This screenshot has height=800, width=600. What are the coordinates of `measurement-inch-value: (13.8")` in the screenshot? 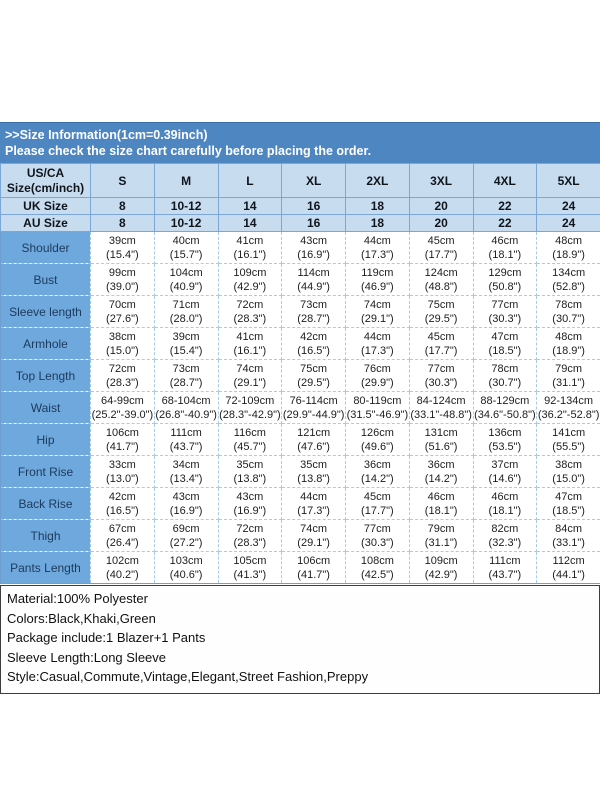 It's located at (313, 478).